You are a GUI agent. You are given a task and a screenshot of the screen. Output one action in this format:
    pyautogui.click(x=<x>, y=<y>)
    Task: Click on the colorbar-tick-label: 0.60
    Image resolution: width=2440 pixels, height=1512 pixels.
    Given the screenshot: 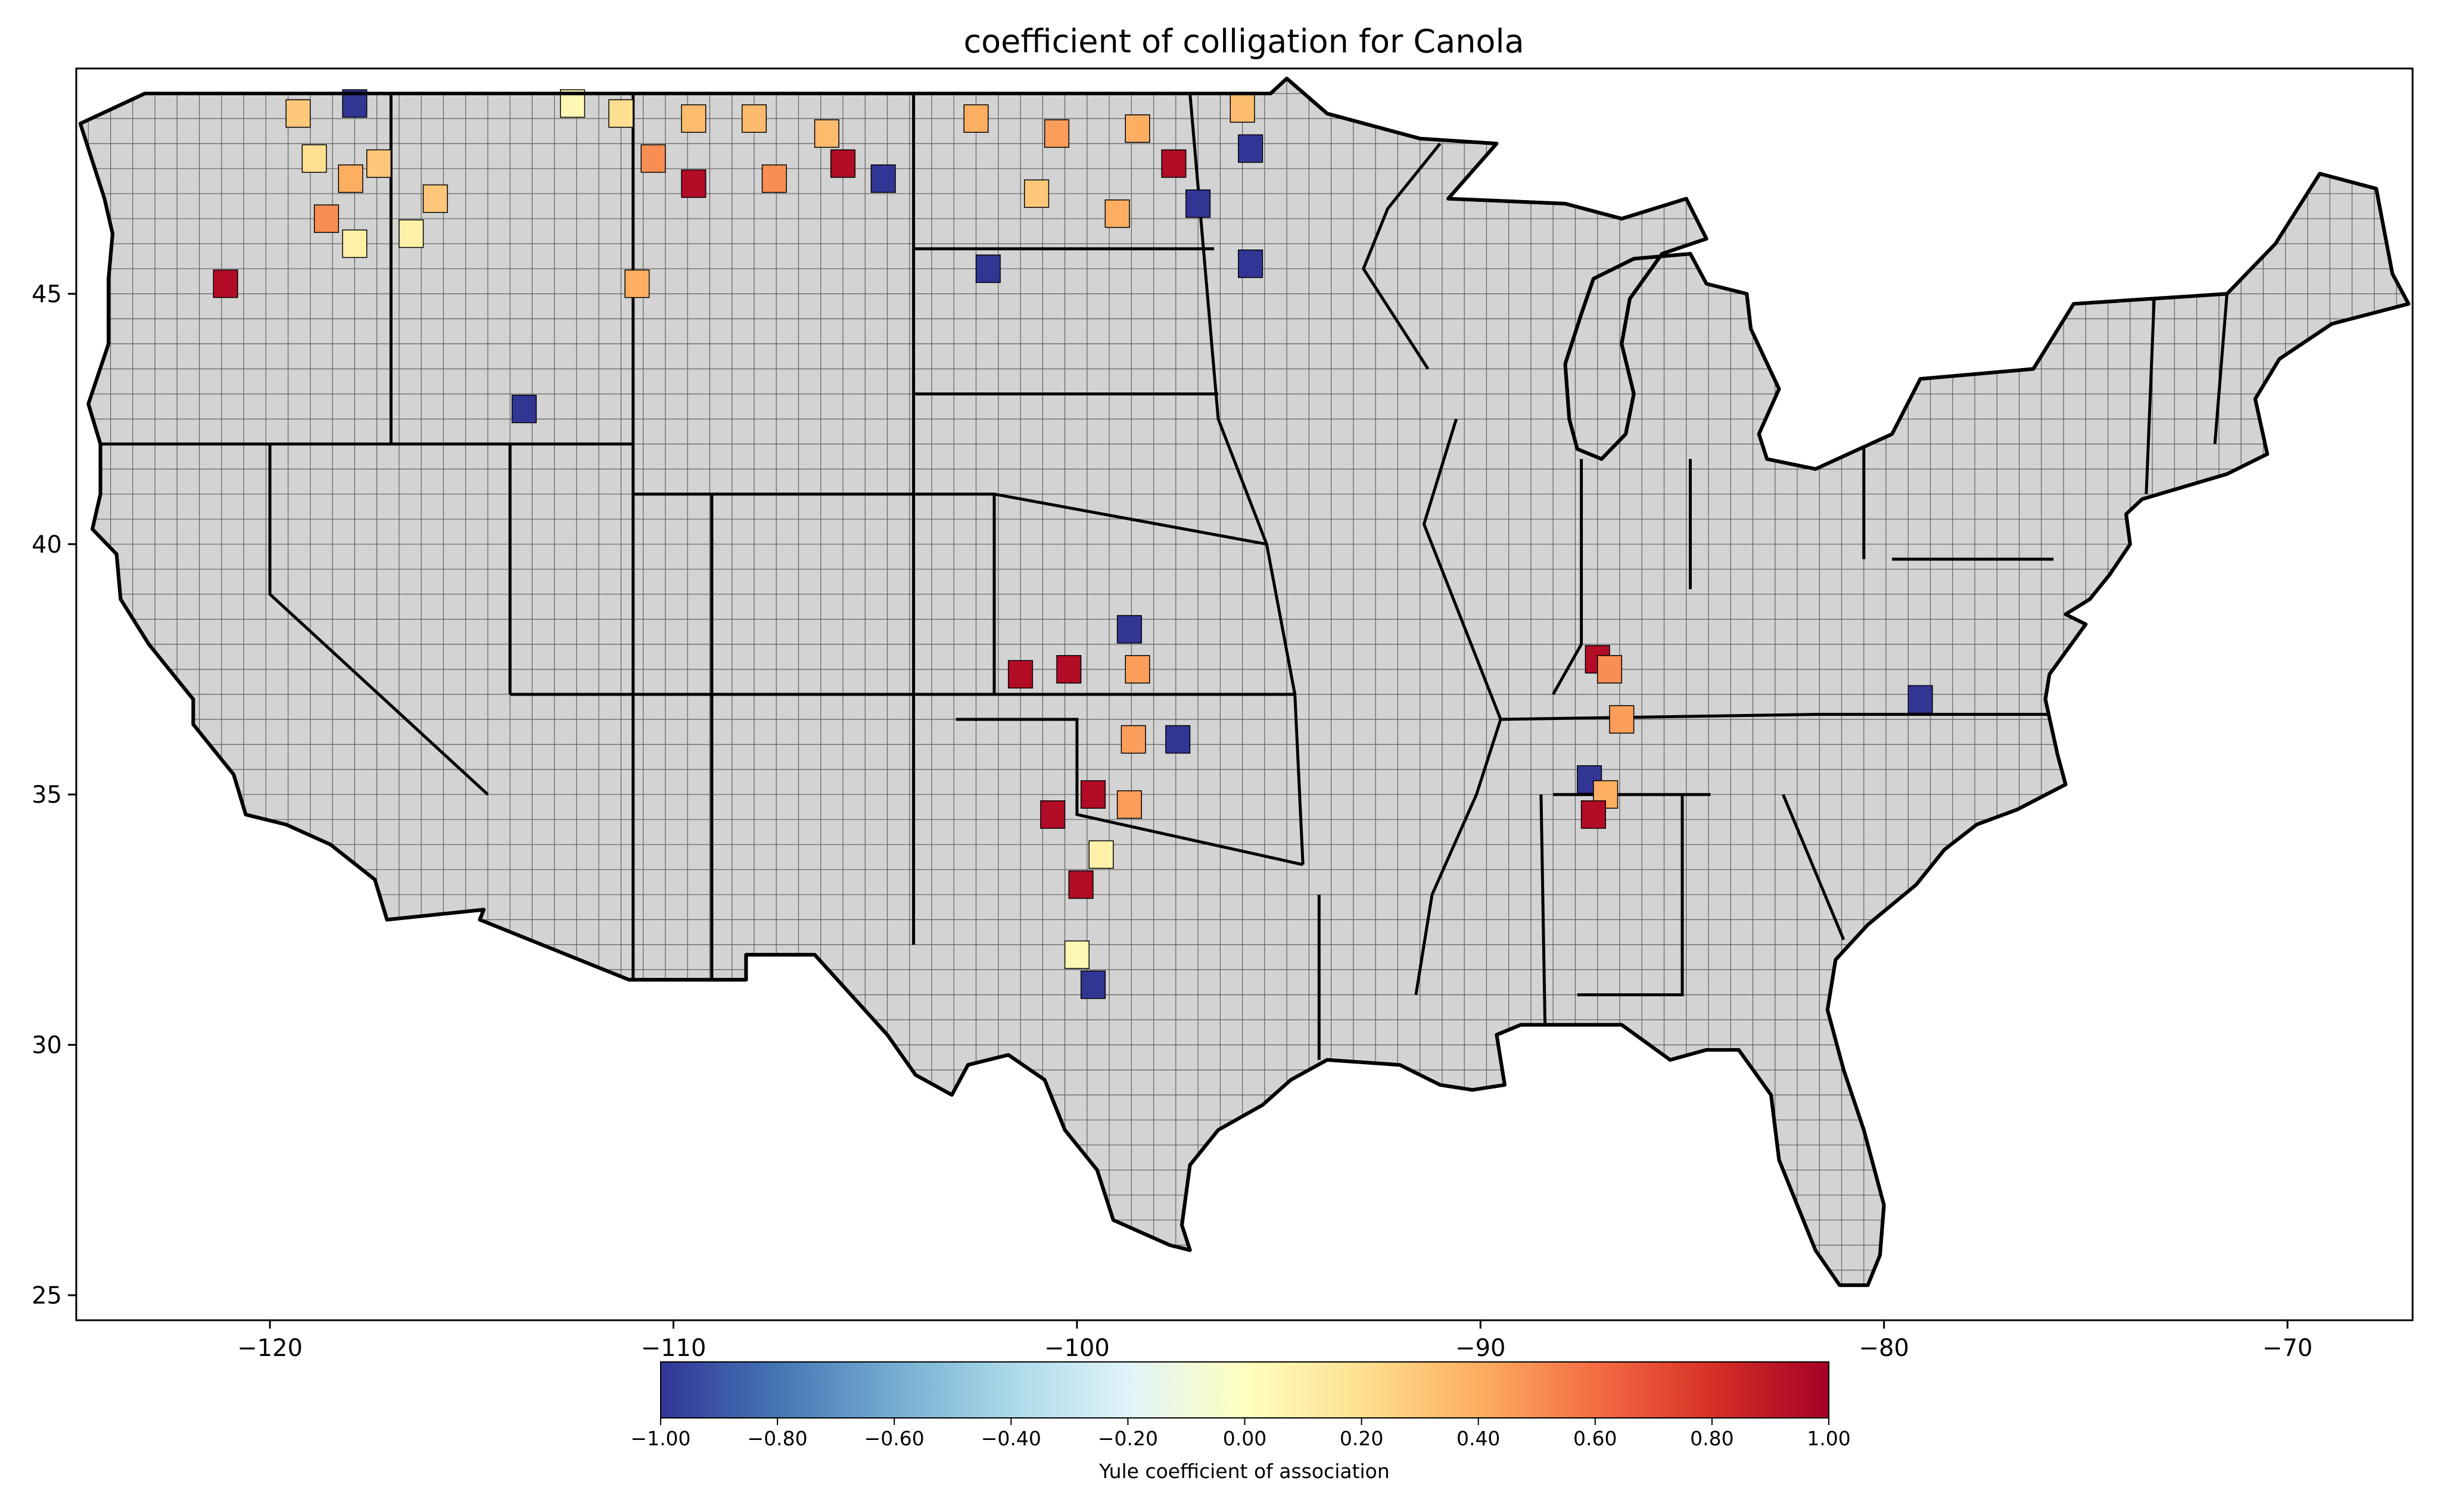 What is the action you would take?
    pyautogui.click(x=1595, y=1438)
    